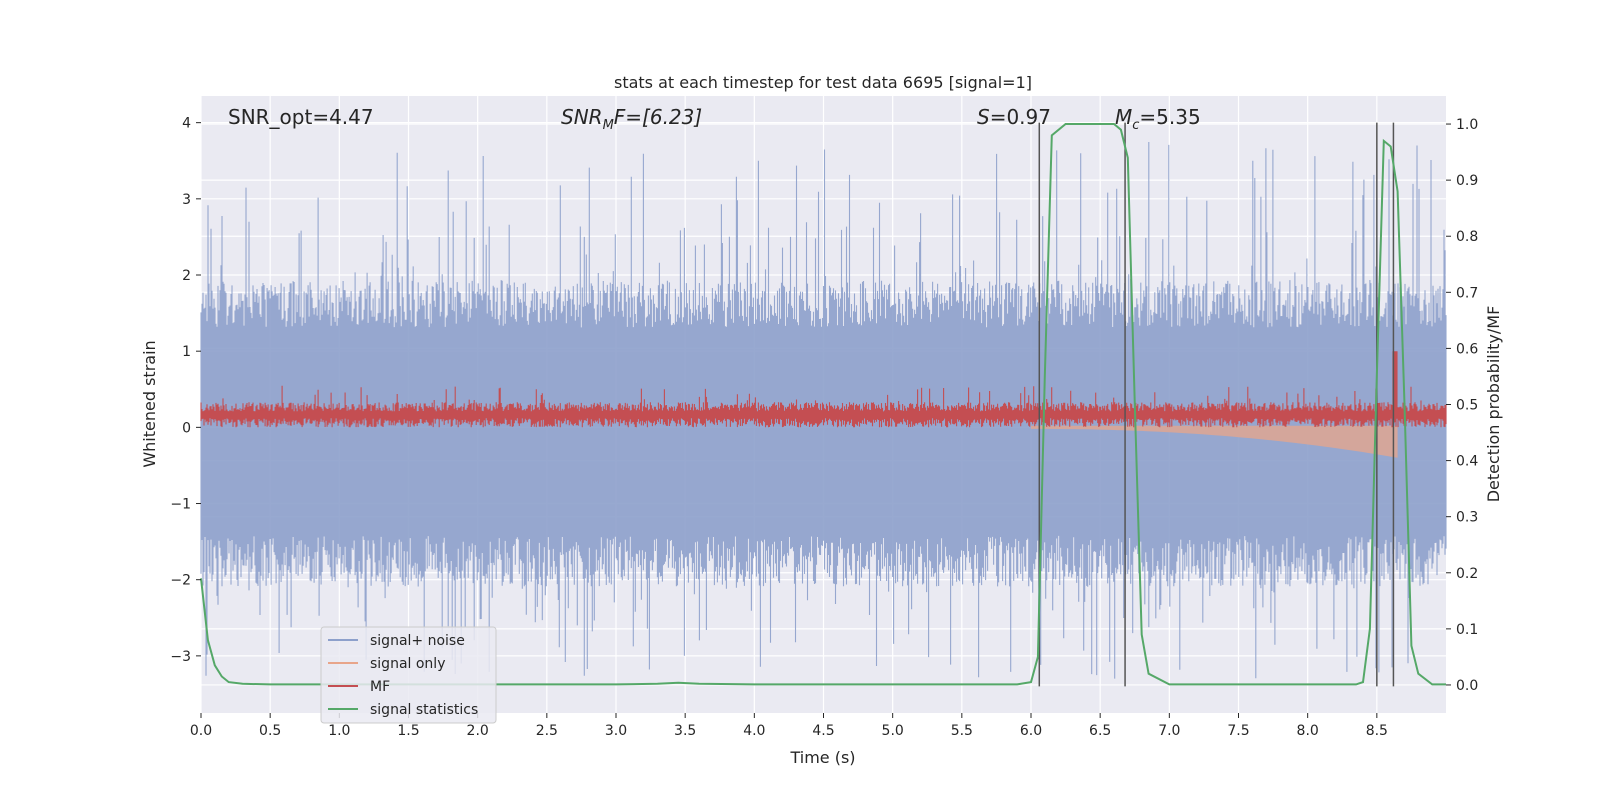 This screenshot has height=800, width=1600. I want to click on y-left-tick-label: 0, so click(186, 428).